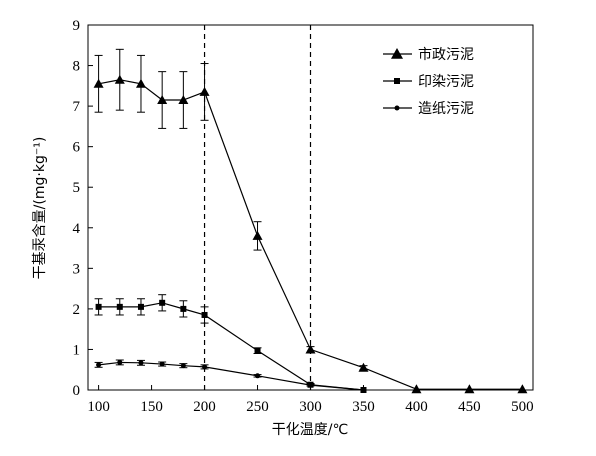  Describe the element at coordinates (77, 229) in the screenshot. I see `y-tick-label: 4` at that location.